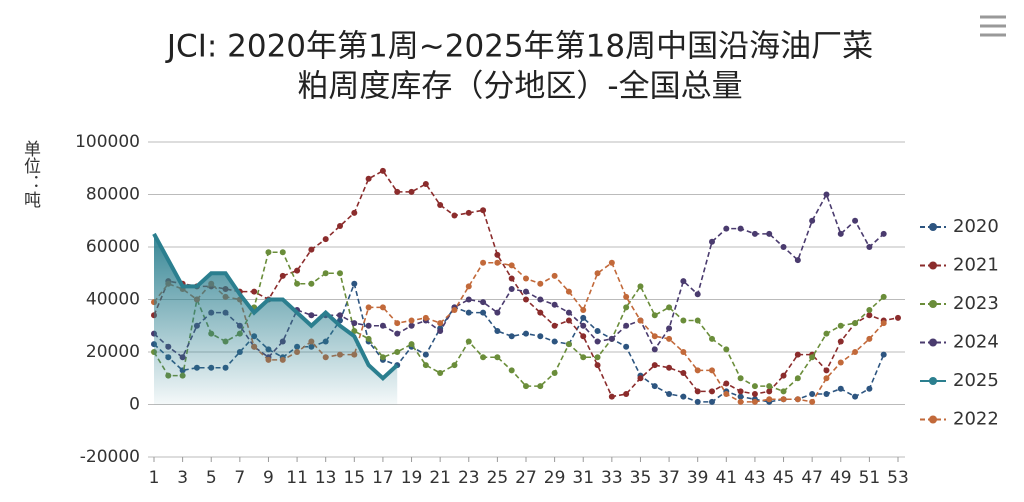 The image size is (1024, 502). I want to click on x-tick-label: 27, so click(526, 478).